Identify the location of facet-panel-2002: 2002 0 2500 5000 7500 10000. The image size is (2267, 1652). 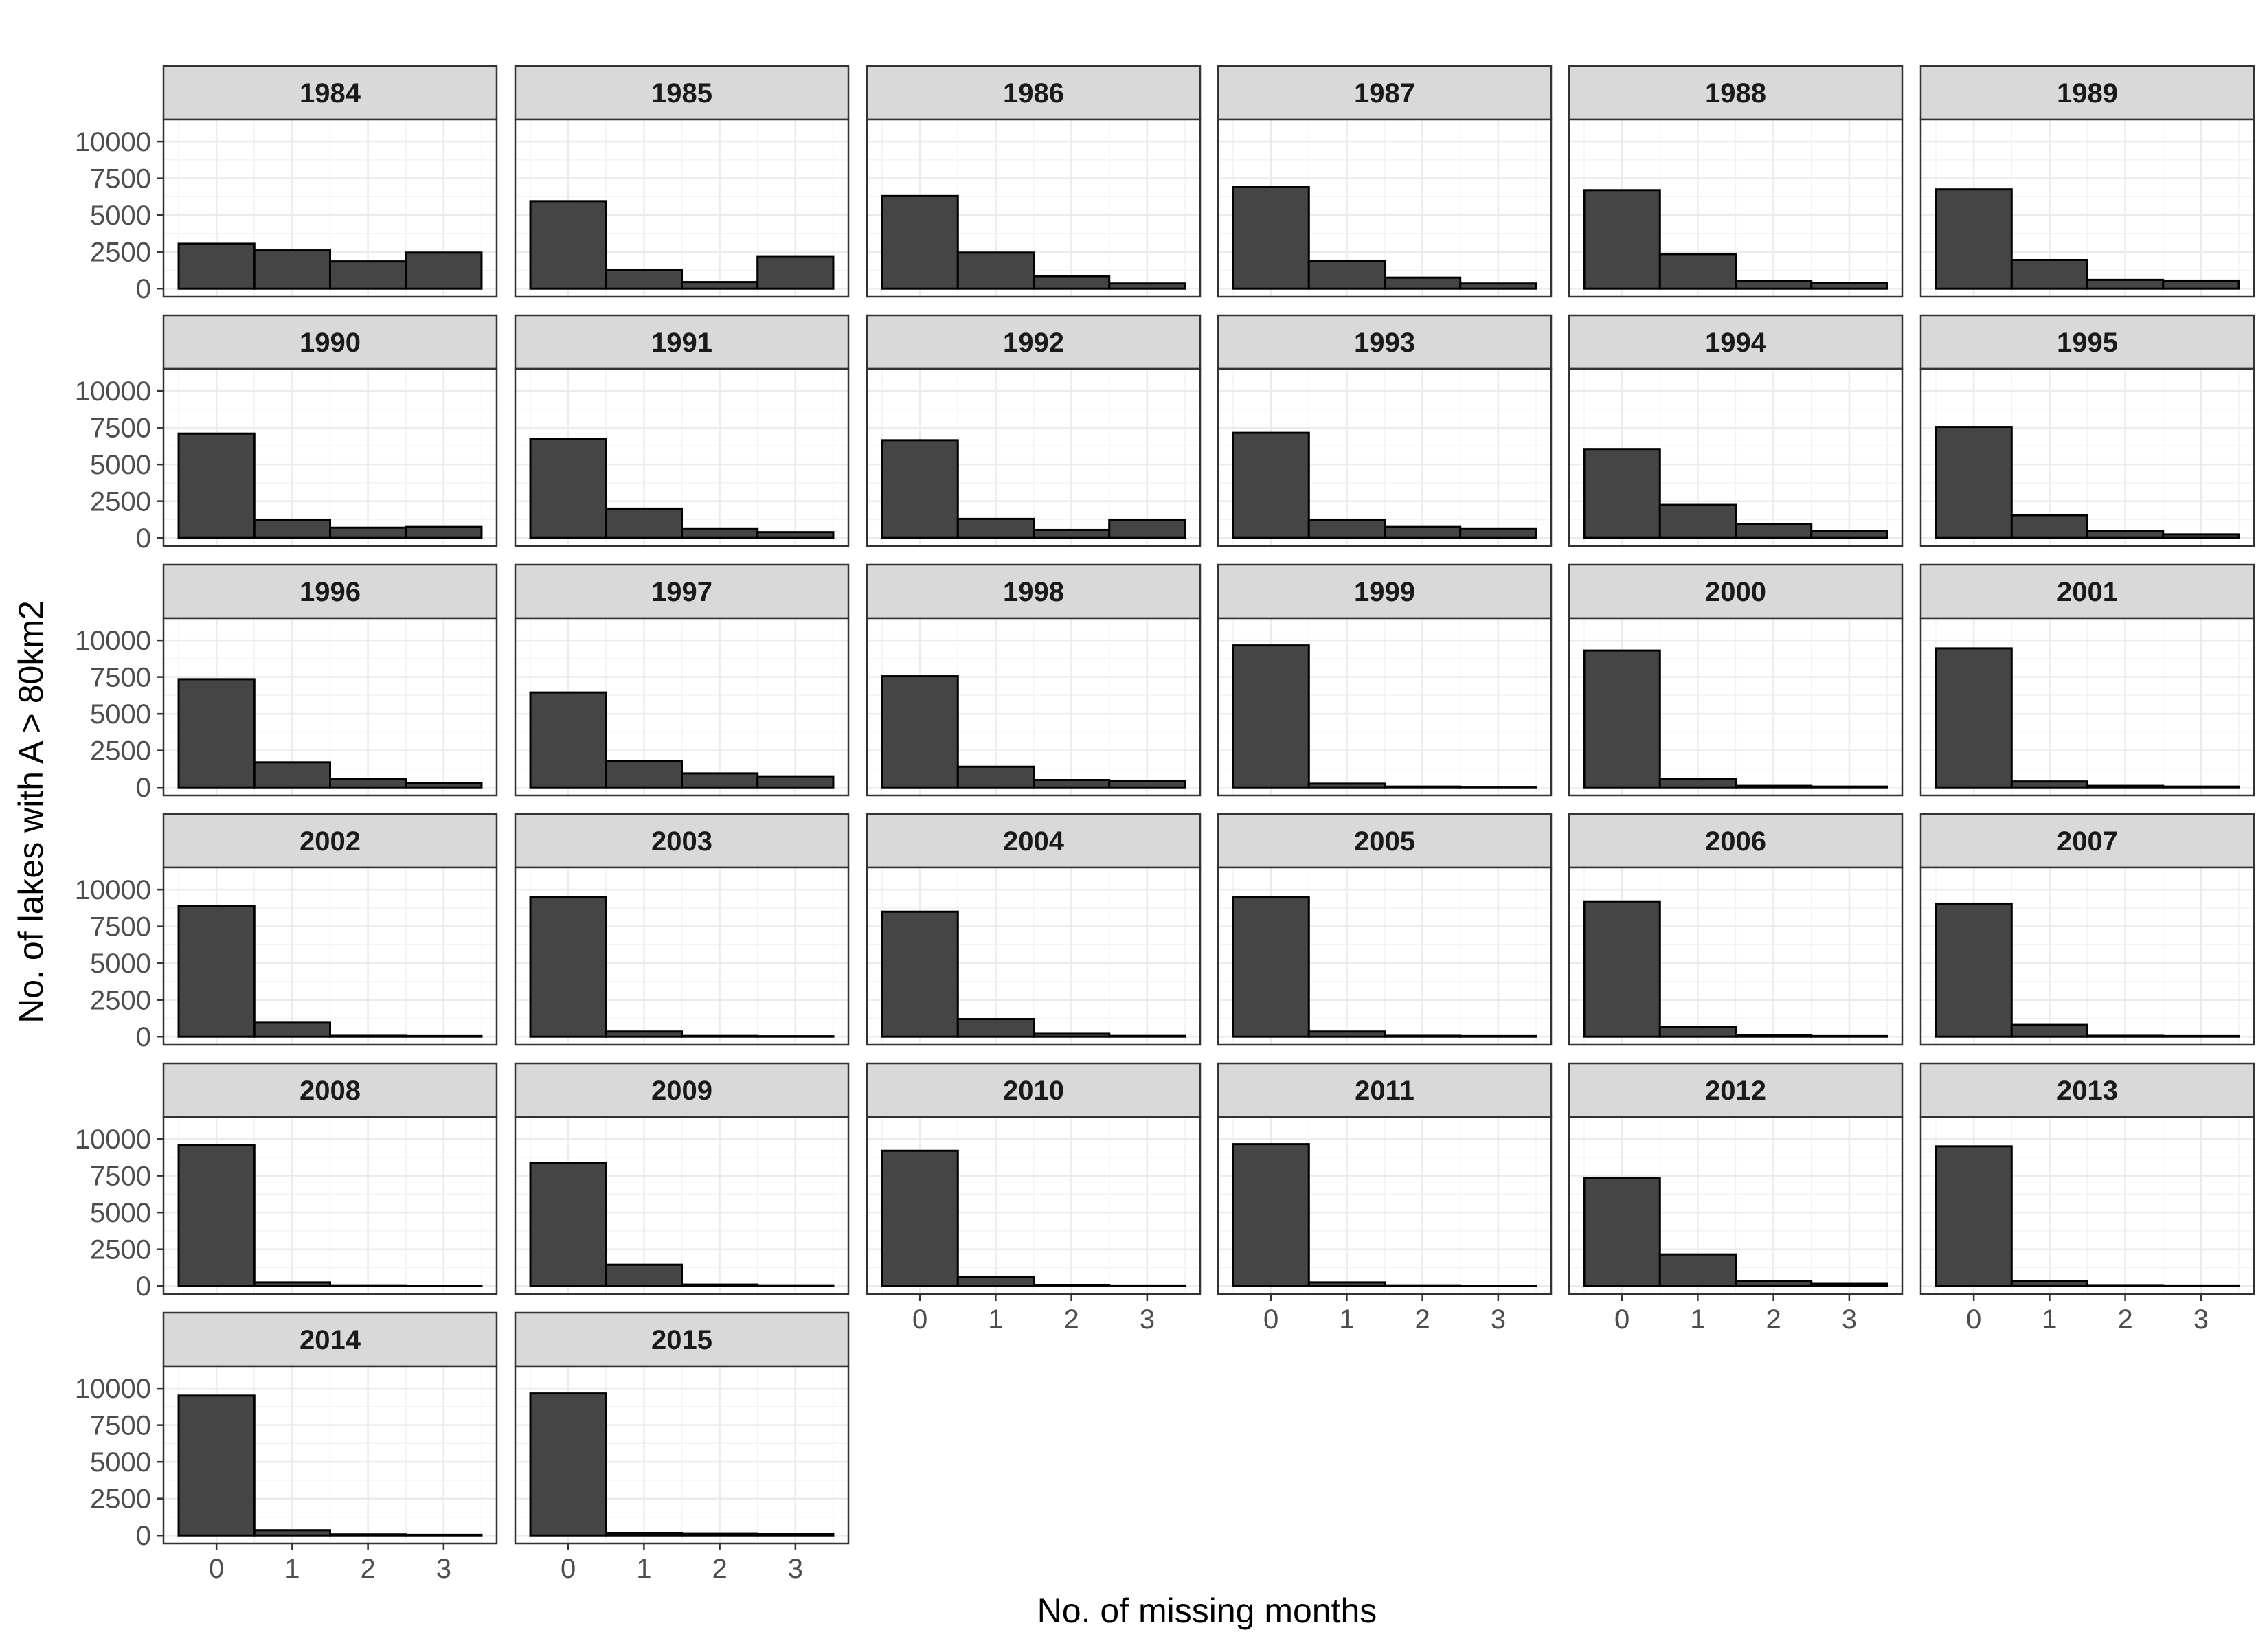
(286, 932).